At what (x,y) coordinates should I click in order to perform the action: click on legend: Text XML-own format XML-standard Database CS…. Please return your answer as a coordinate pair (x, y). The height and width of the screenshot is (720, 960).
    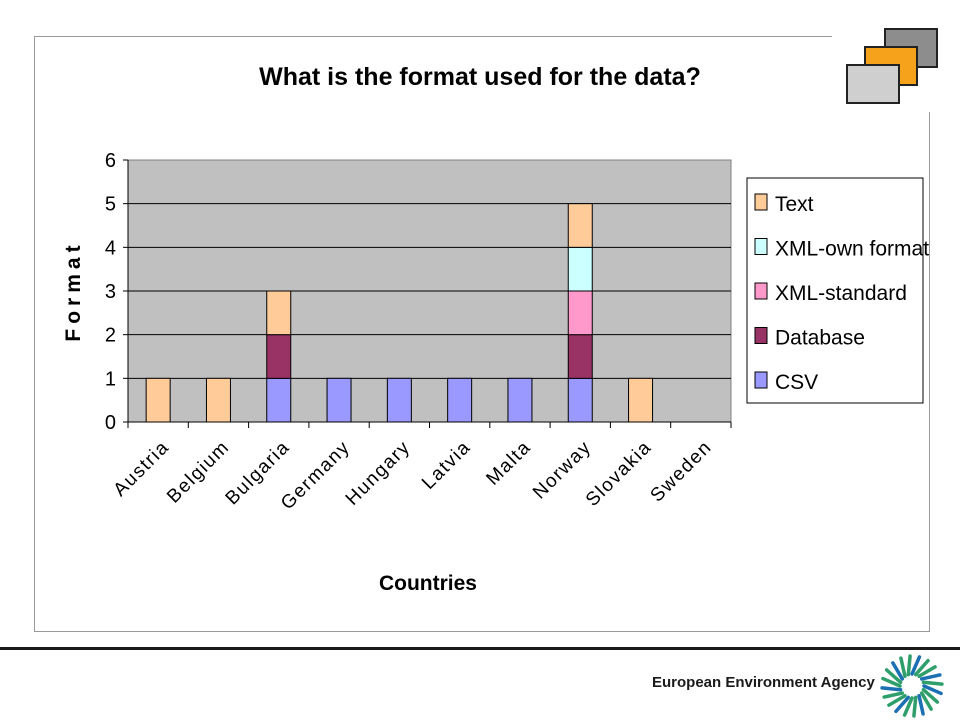
    Looking at the image, I should click on (837, 290).